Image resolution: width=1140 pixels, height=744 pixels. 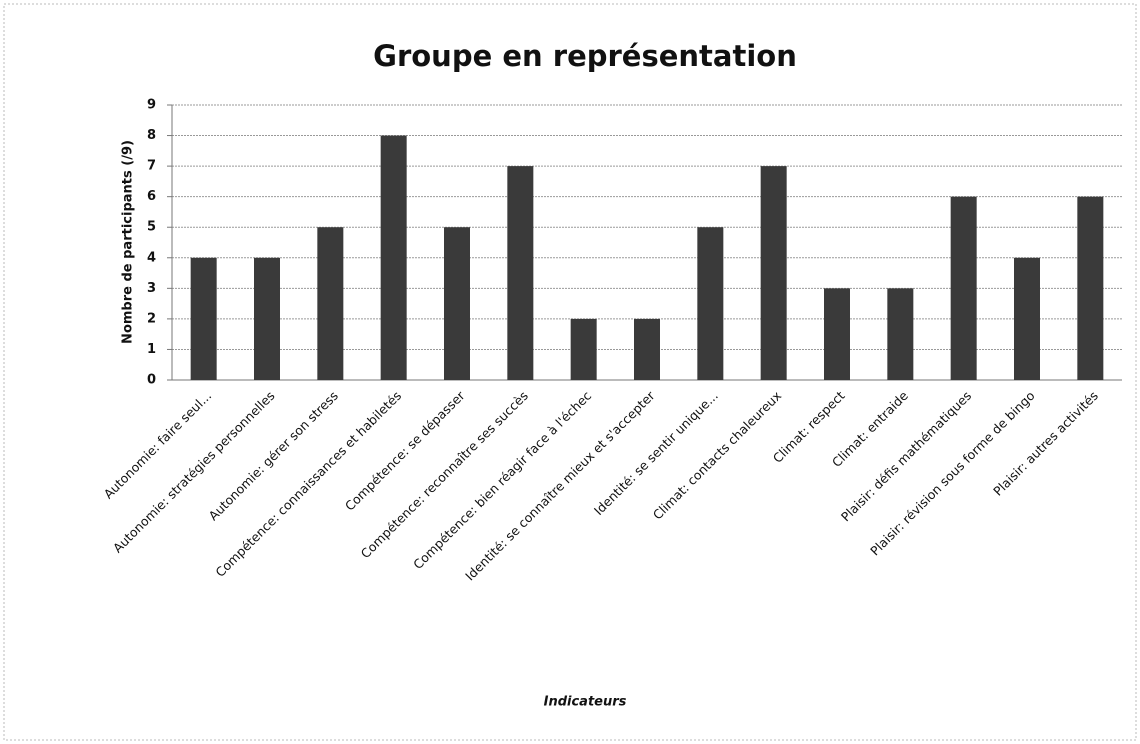 What do you see at coordinates (128, 242) in the screenshot?
I see `y-axis-title: Nombre de participants (/9)` at bounding box center [128, 242].